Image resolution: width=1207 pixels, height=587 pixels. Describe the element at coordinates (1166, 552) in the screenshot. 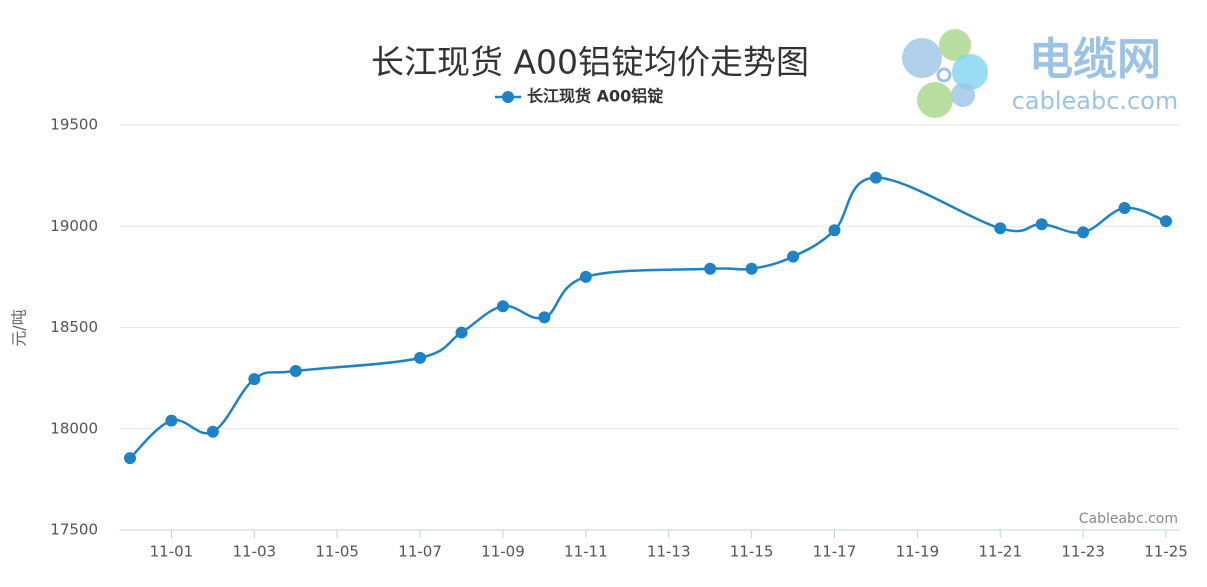

I see `x-tick-label: 11-25` at that location.